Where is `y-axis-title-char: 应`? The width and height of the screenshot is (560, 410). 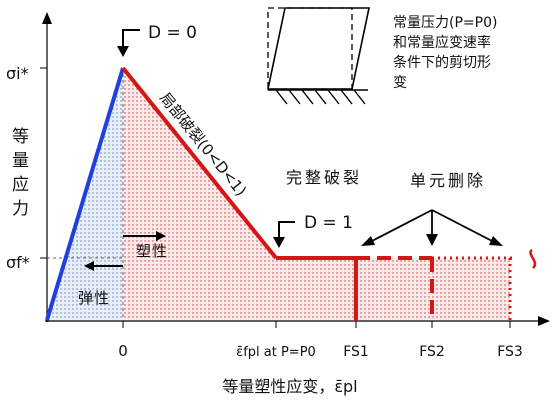 y-axis-title-char: 应 is located at coordinates (20, 185).